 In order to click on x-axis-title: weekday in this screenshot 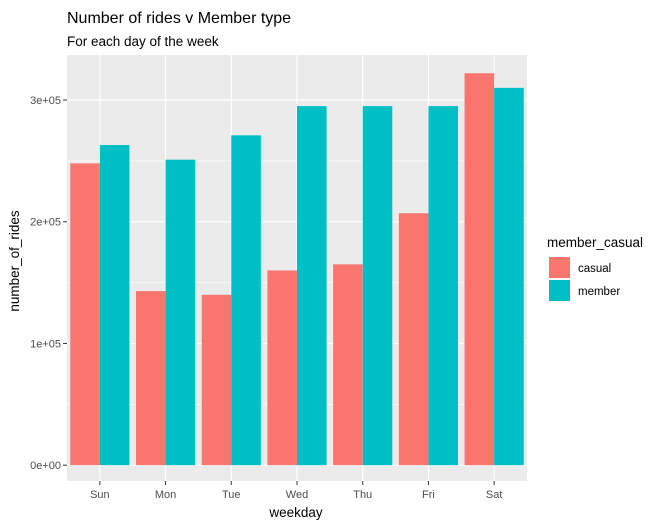, I will do `click(295, 512)`.